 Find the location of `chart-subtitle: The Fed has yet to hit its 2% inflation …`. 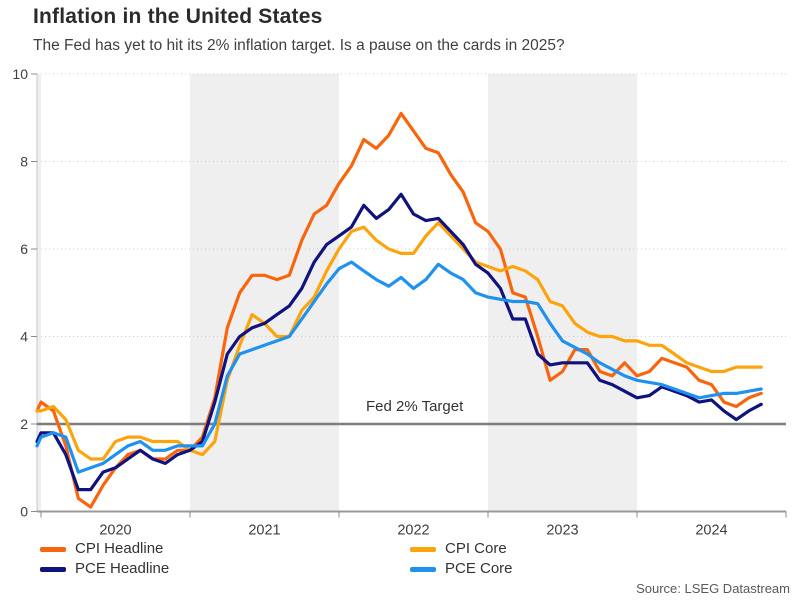

chart-subtitle: The Fed has yet to hit its 2% inflation … is located at coordinates (299, 45).